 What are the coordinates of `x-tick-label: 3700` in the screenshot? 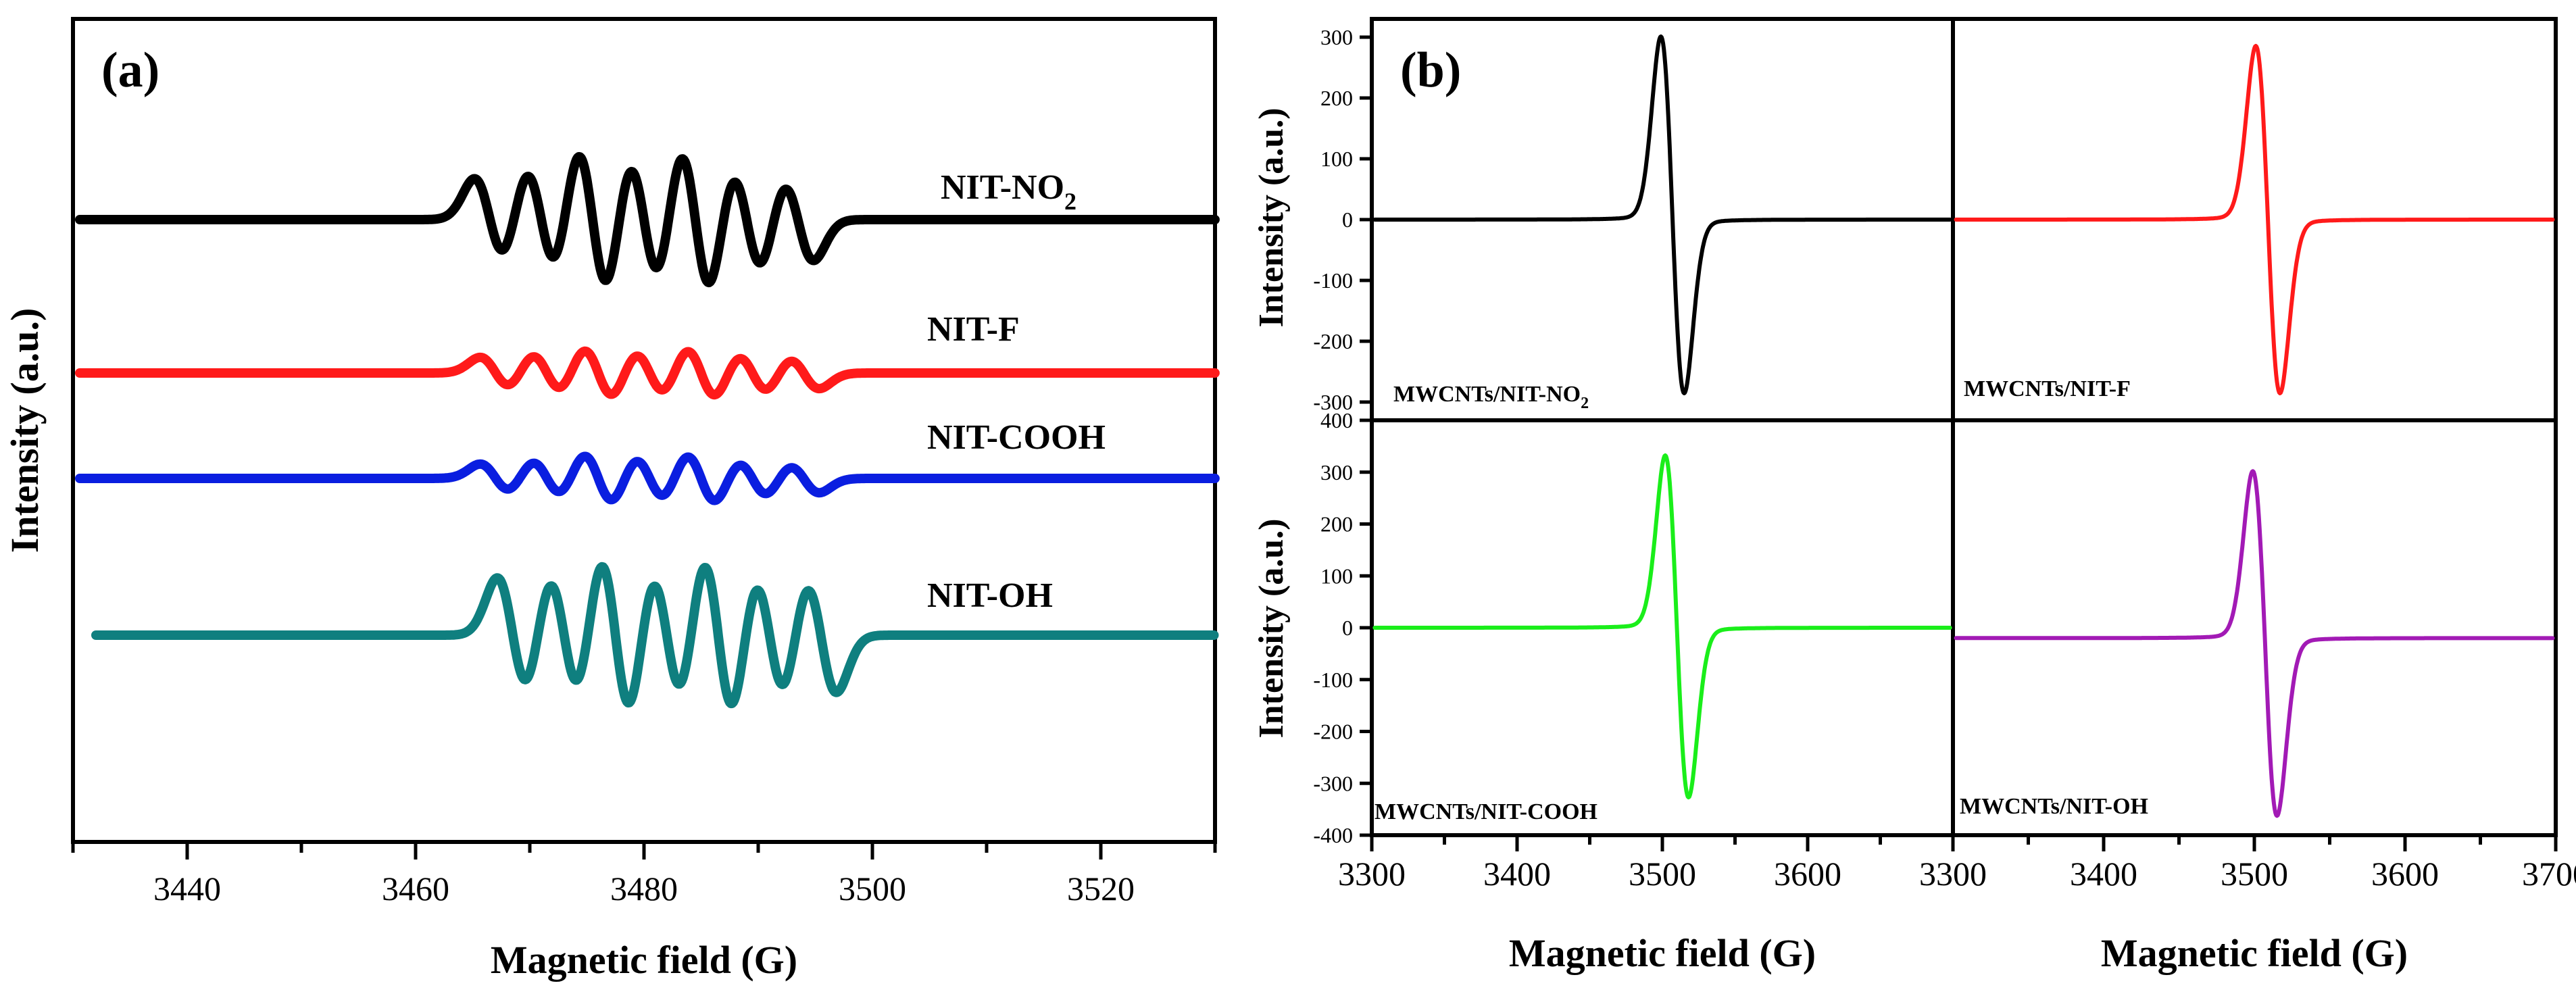 It's located at (2549, 874).